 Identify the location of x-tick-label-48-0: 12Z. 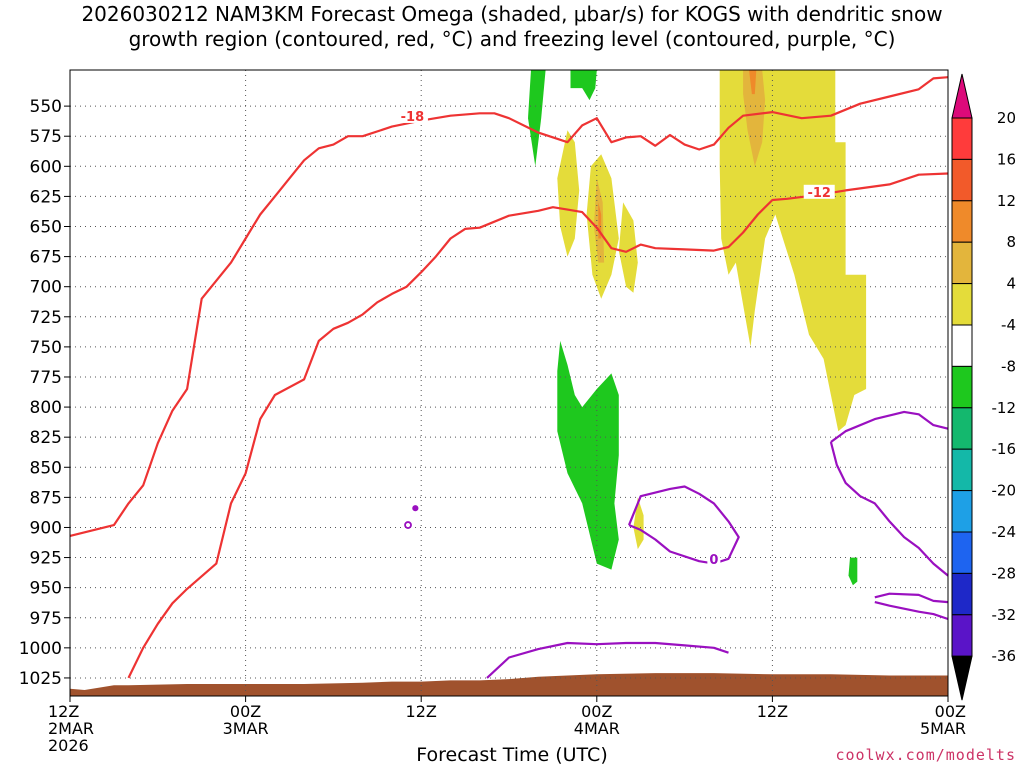
(772, 711).